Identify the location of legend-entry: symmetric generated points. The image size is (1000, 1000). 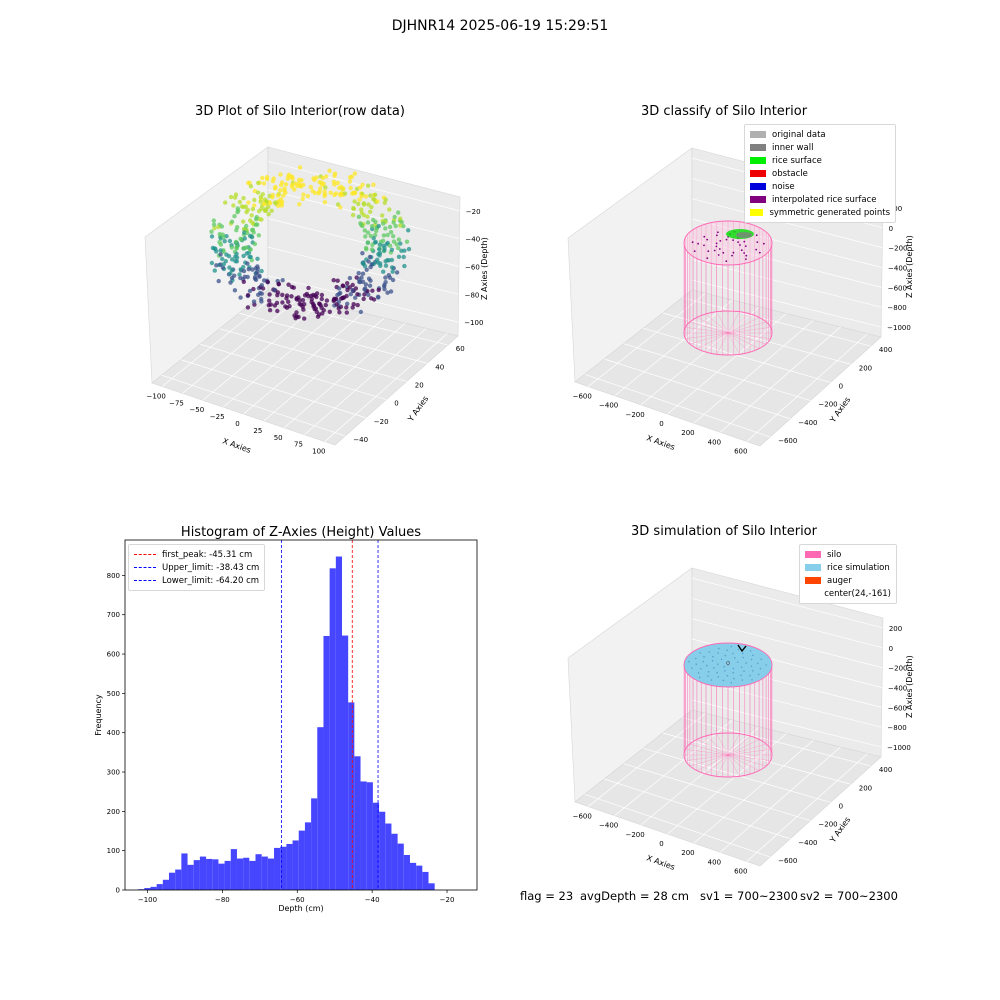
(820, 212).